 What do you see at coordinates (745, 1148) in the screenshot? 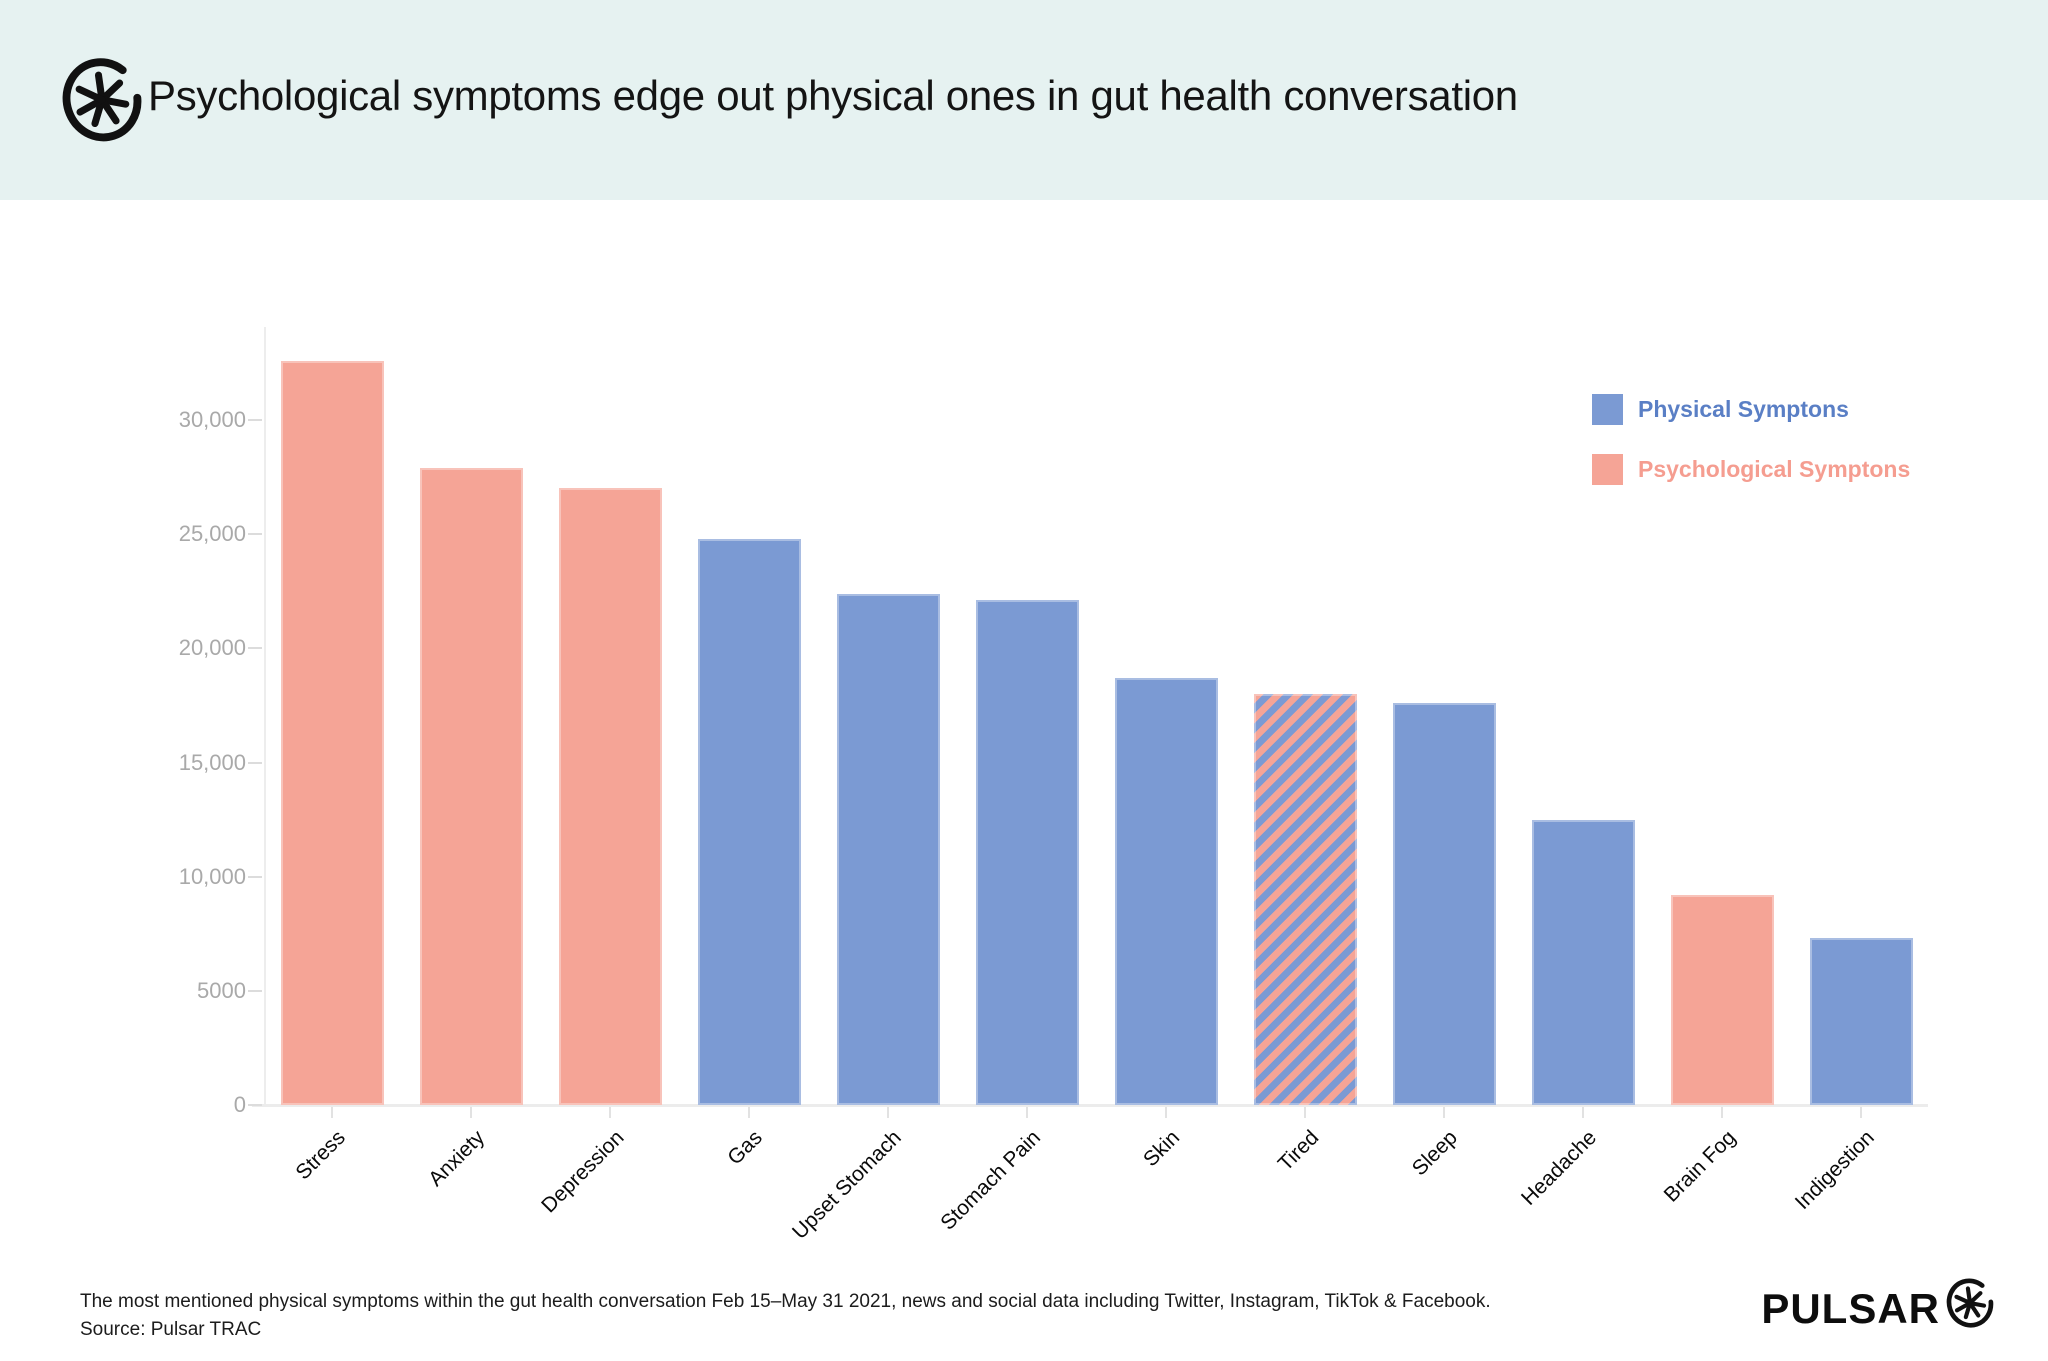
I see `x-axis-label: Gas` at bounding box center [745, 1148].